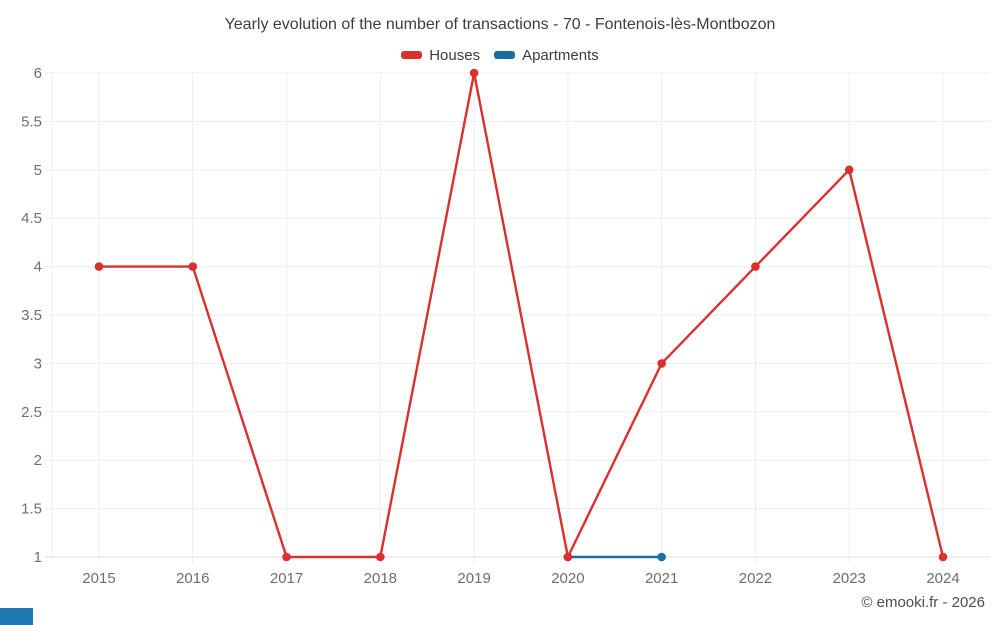 The height and width of the screenshot is (625, 1000). I want to click on y-tick-label: 3.5, so click(31, 315).